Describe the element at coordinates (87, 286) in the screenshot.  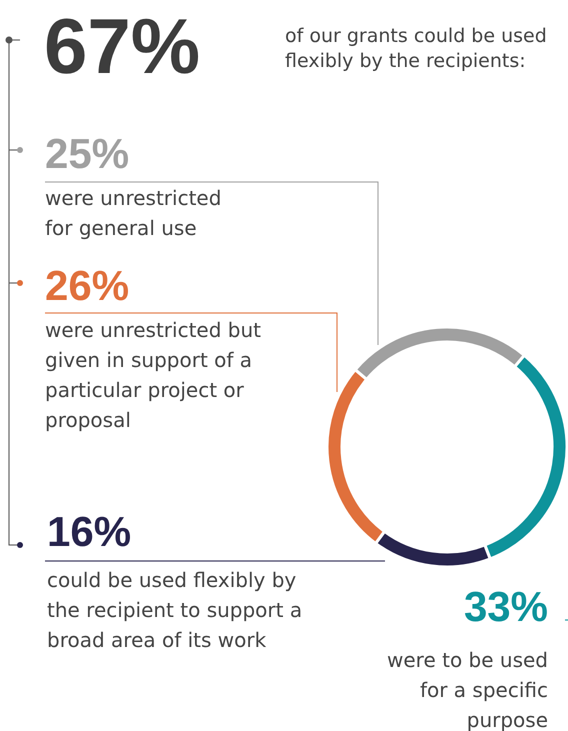
I see `data-label: 26%` at that location.